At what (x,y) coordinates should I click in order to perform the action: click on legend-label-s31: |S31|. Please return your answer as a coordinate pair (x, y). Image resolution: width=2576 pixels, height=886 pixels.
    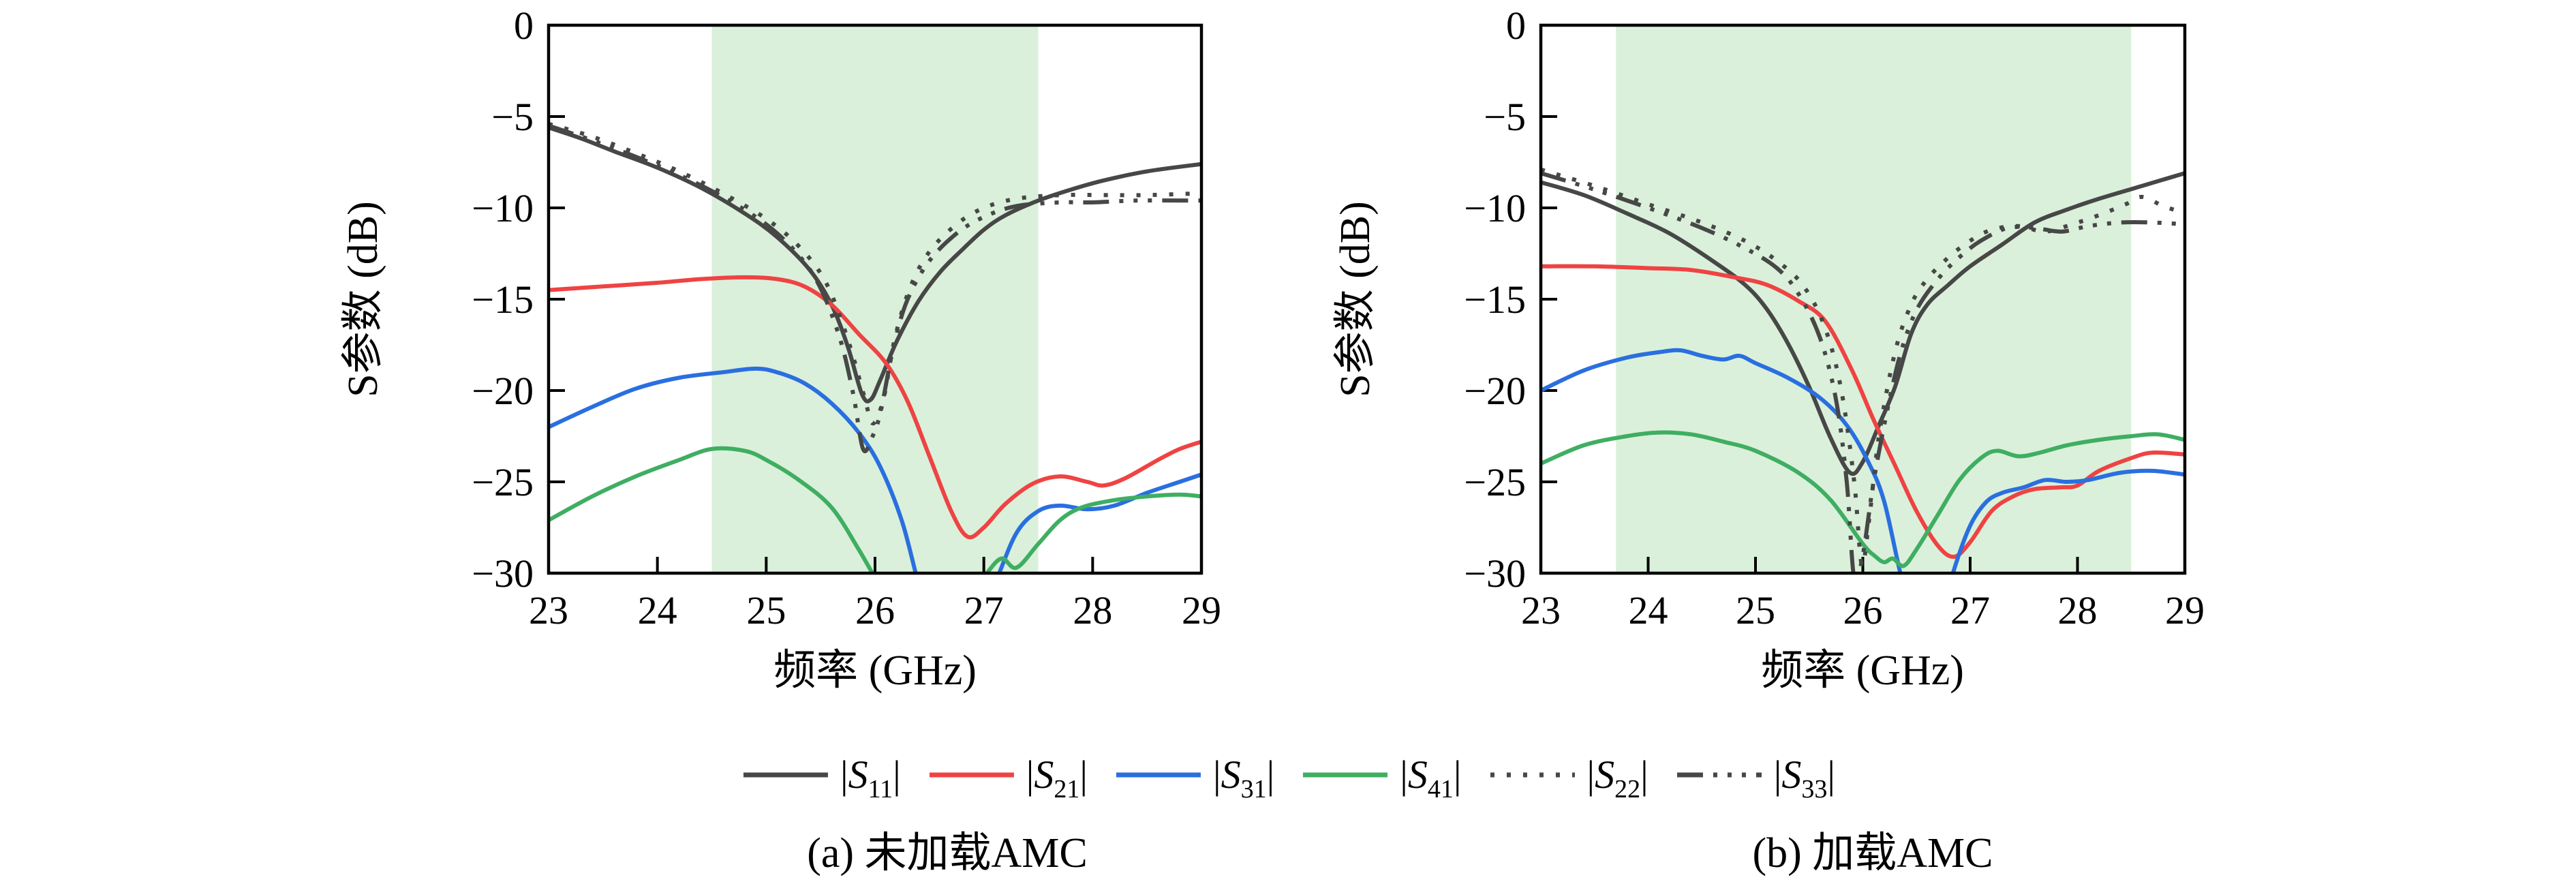
    Looking at the image, I should click on (1244, 778).